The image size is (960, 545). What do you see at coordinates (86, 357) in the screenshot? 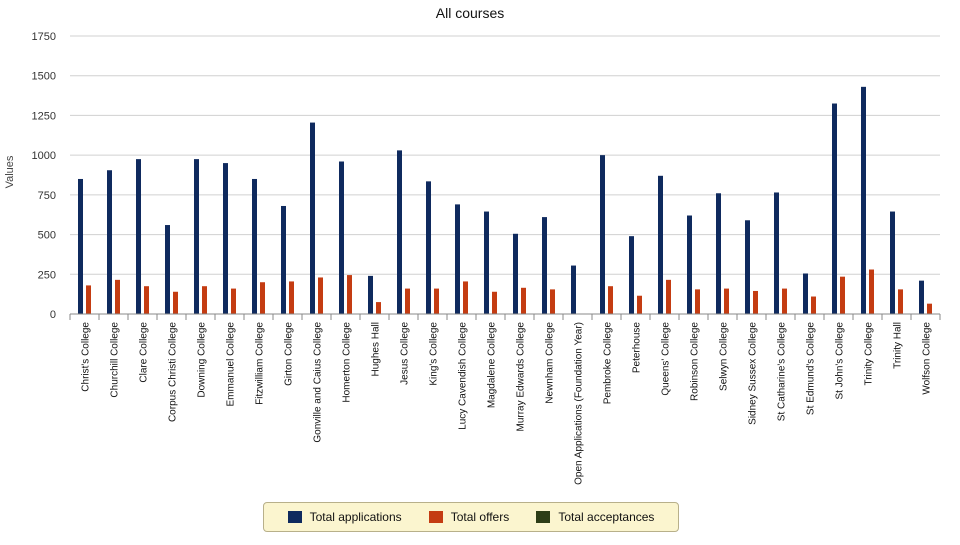
I see `x-tick-label: Christ's College` at bounding box center [86, 357].